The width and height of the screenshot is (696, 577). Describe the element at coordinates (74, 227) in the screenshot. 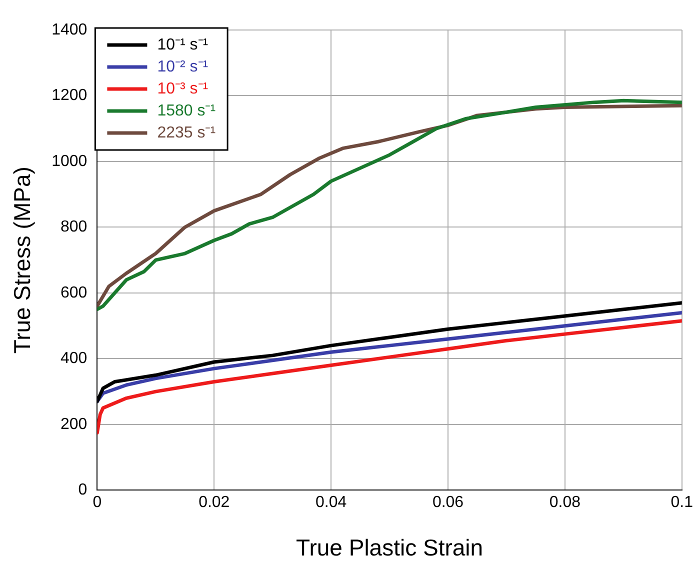

I see `y-tick-label: 800` at that location.